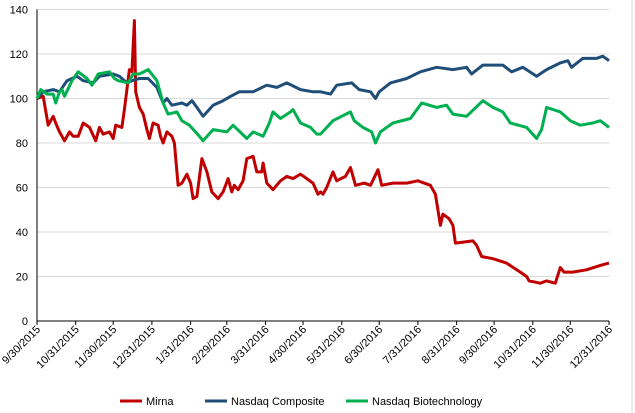  Describe the element at coordinates (22, 278) in the screenshot. I see `y-tick-label: 20` at that location.